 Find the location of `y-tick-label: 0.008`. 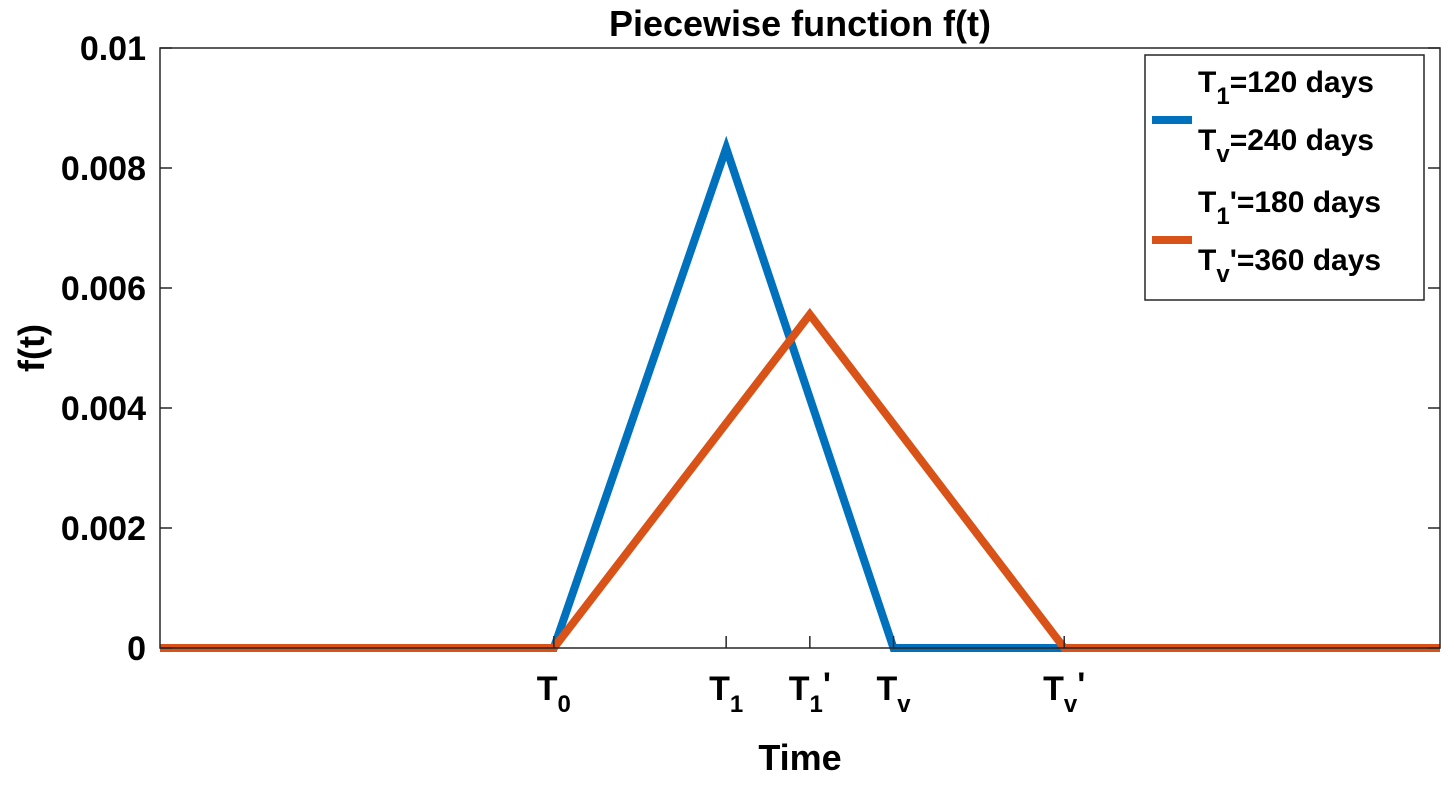

y-tick-label: 0.008 is located at coordinates (103, 169).